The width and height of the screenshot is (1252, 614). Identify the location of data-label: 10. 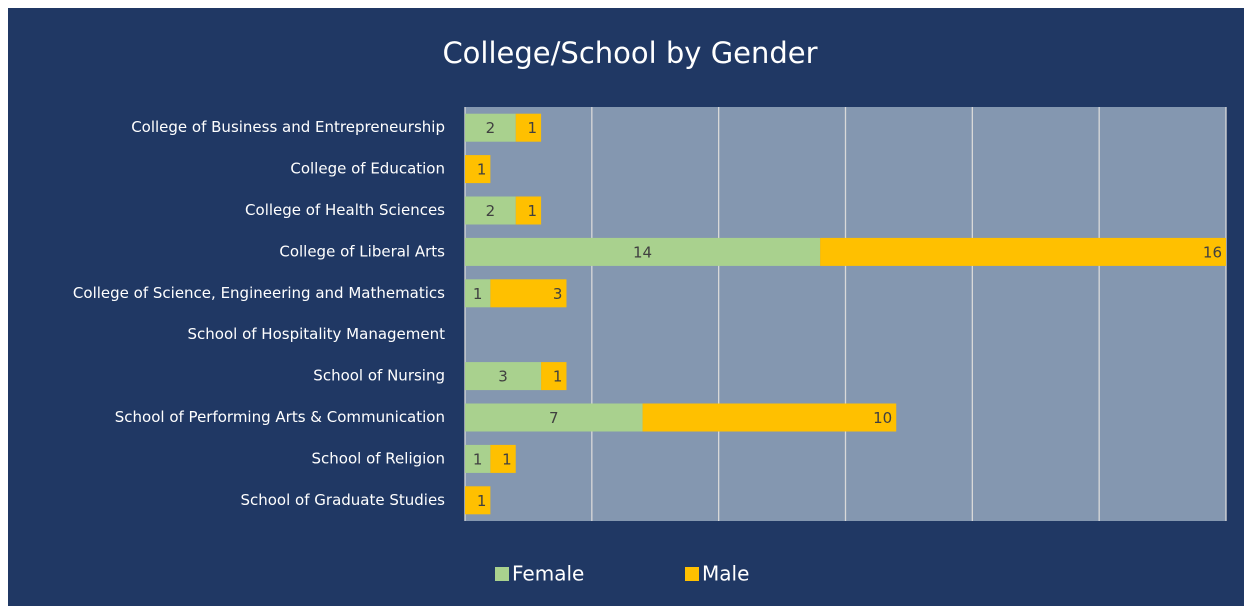
(882, 418).